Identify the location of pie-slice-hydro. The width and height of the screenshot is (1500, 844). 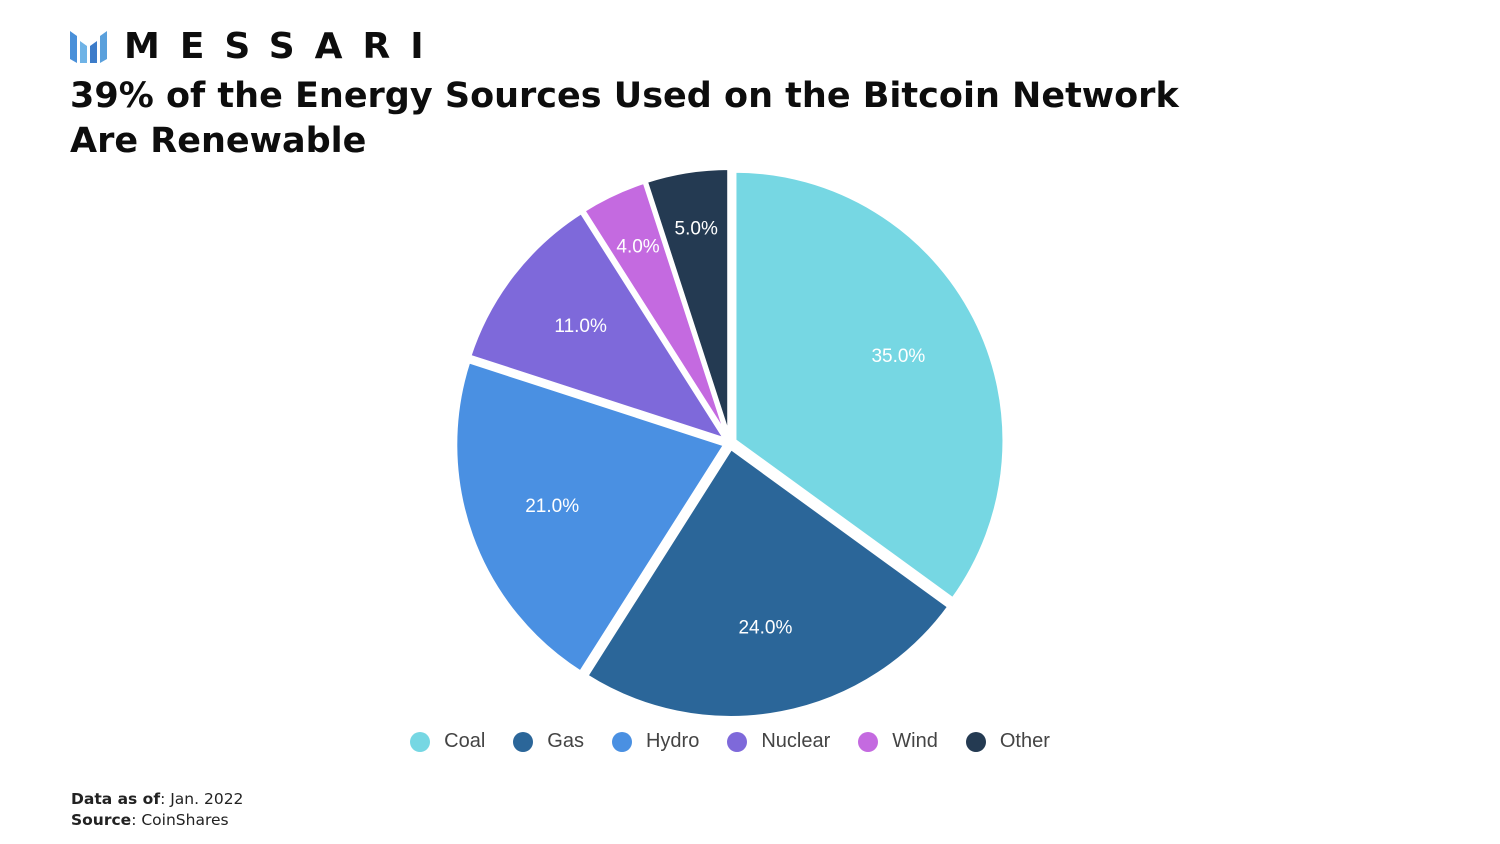
(590, 517).